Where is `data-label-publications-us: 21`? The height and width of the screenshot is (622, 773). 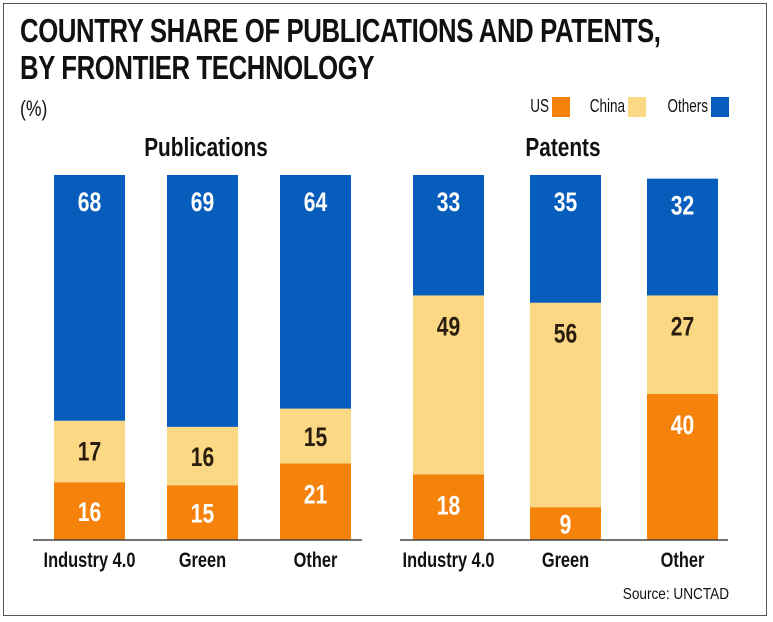
data-label-publications-us: 21 is located at coordinates (315, 495).